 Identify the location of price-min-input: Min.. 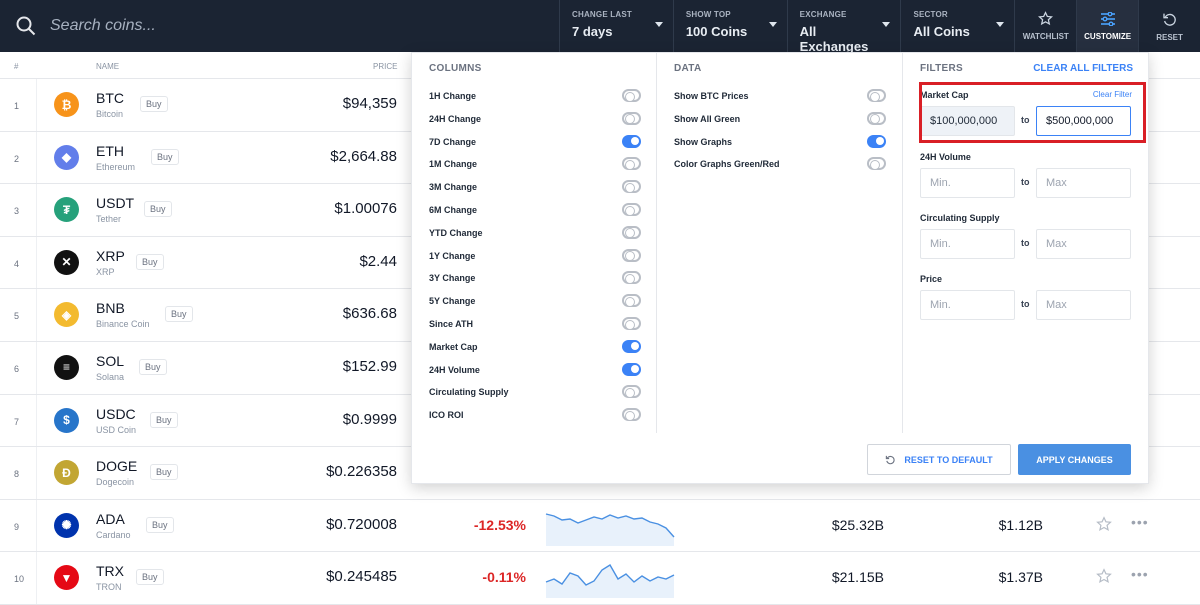
(967, 305).